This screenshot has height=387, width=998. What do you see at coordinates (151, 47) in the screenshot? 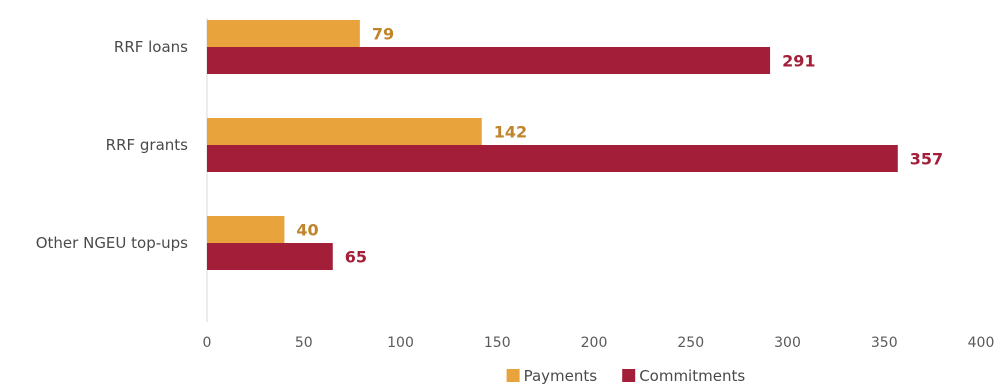
I see `category-label-rrf-loans: RRF loans` at bounding box center [151, 47].